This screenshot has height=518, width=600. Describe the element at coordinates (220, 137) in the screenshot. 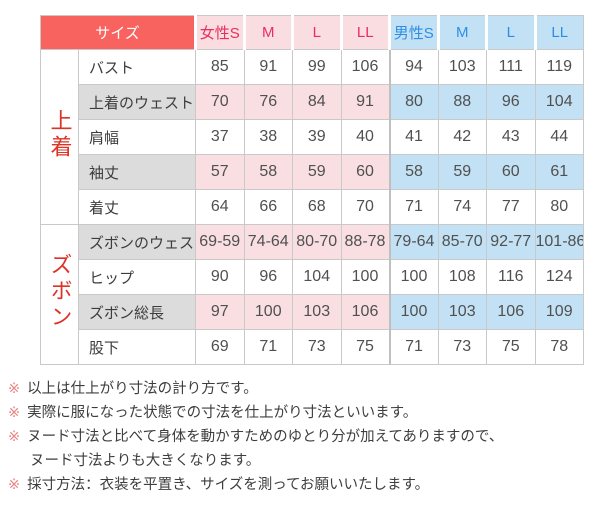

I see `female-value-cell: 37` at that location.